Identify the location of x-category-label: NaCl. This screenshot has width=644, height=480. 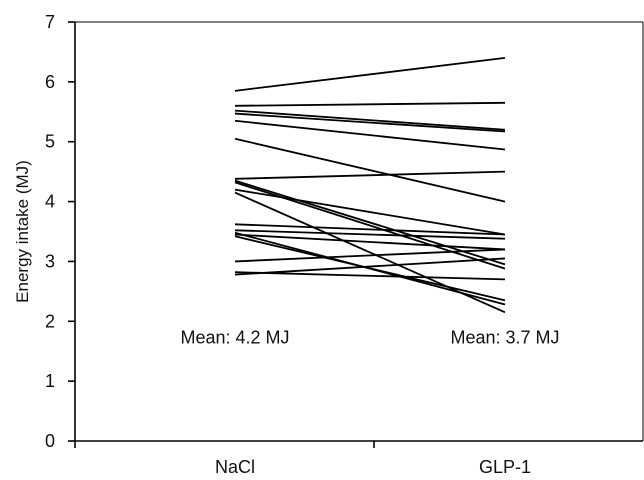
(235, 467).